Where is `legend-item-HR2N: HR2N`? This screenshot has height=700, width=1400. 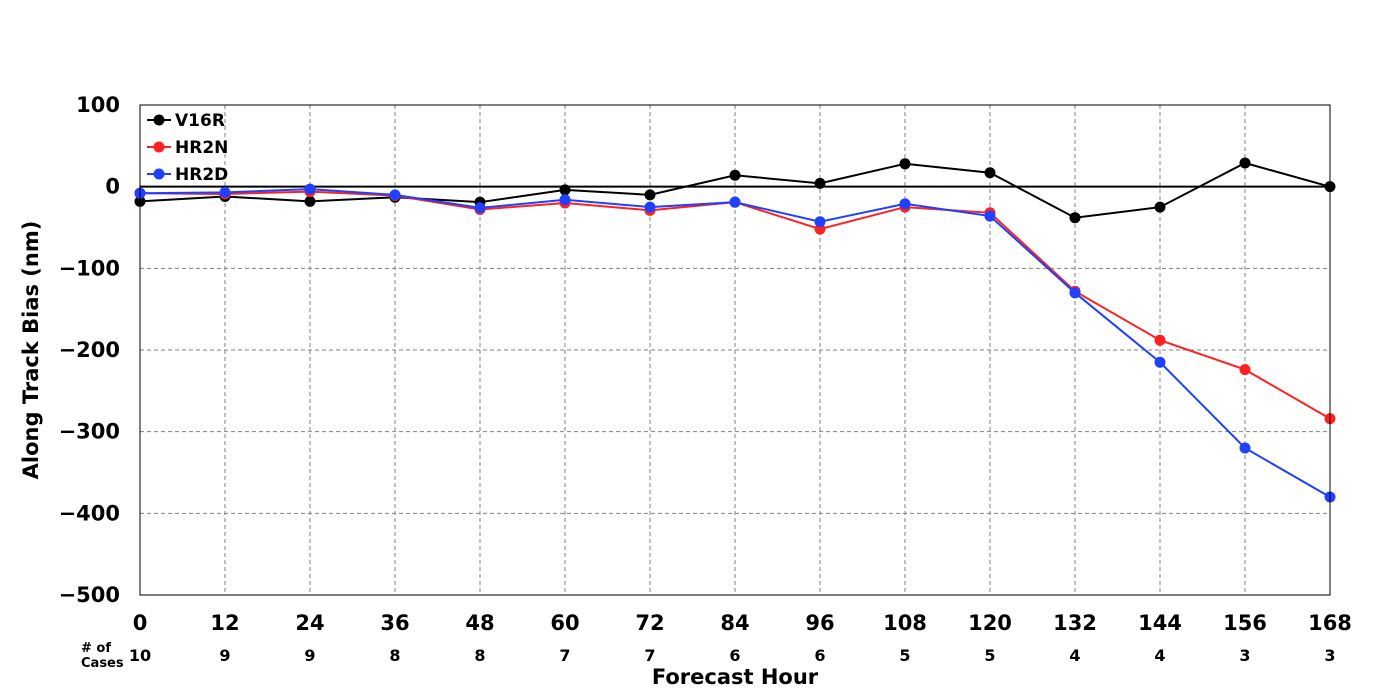
legend-item-HR2N: HR2N is located at coordinates (187, 148).